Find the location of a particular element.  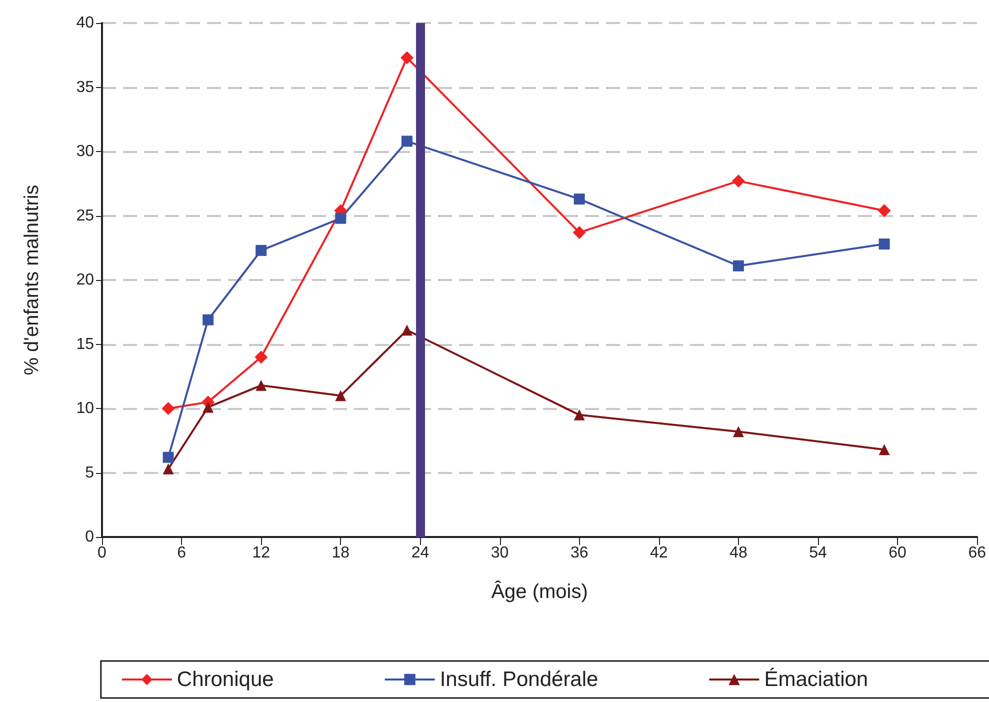

y-tick-label: 5 is located at coordinates (89, 473).